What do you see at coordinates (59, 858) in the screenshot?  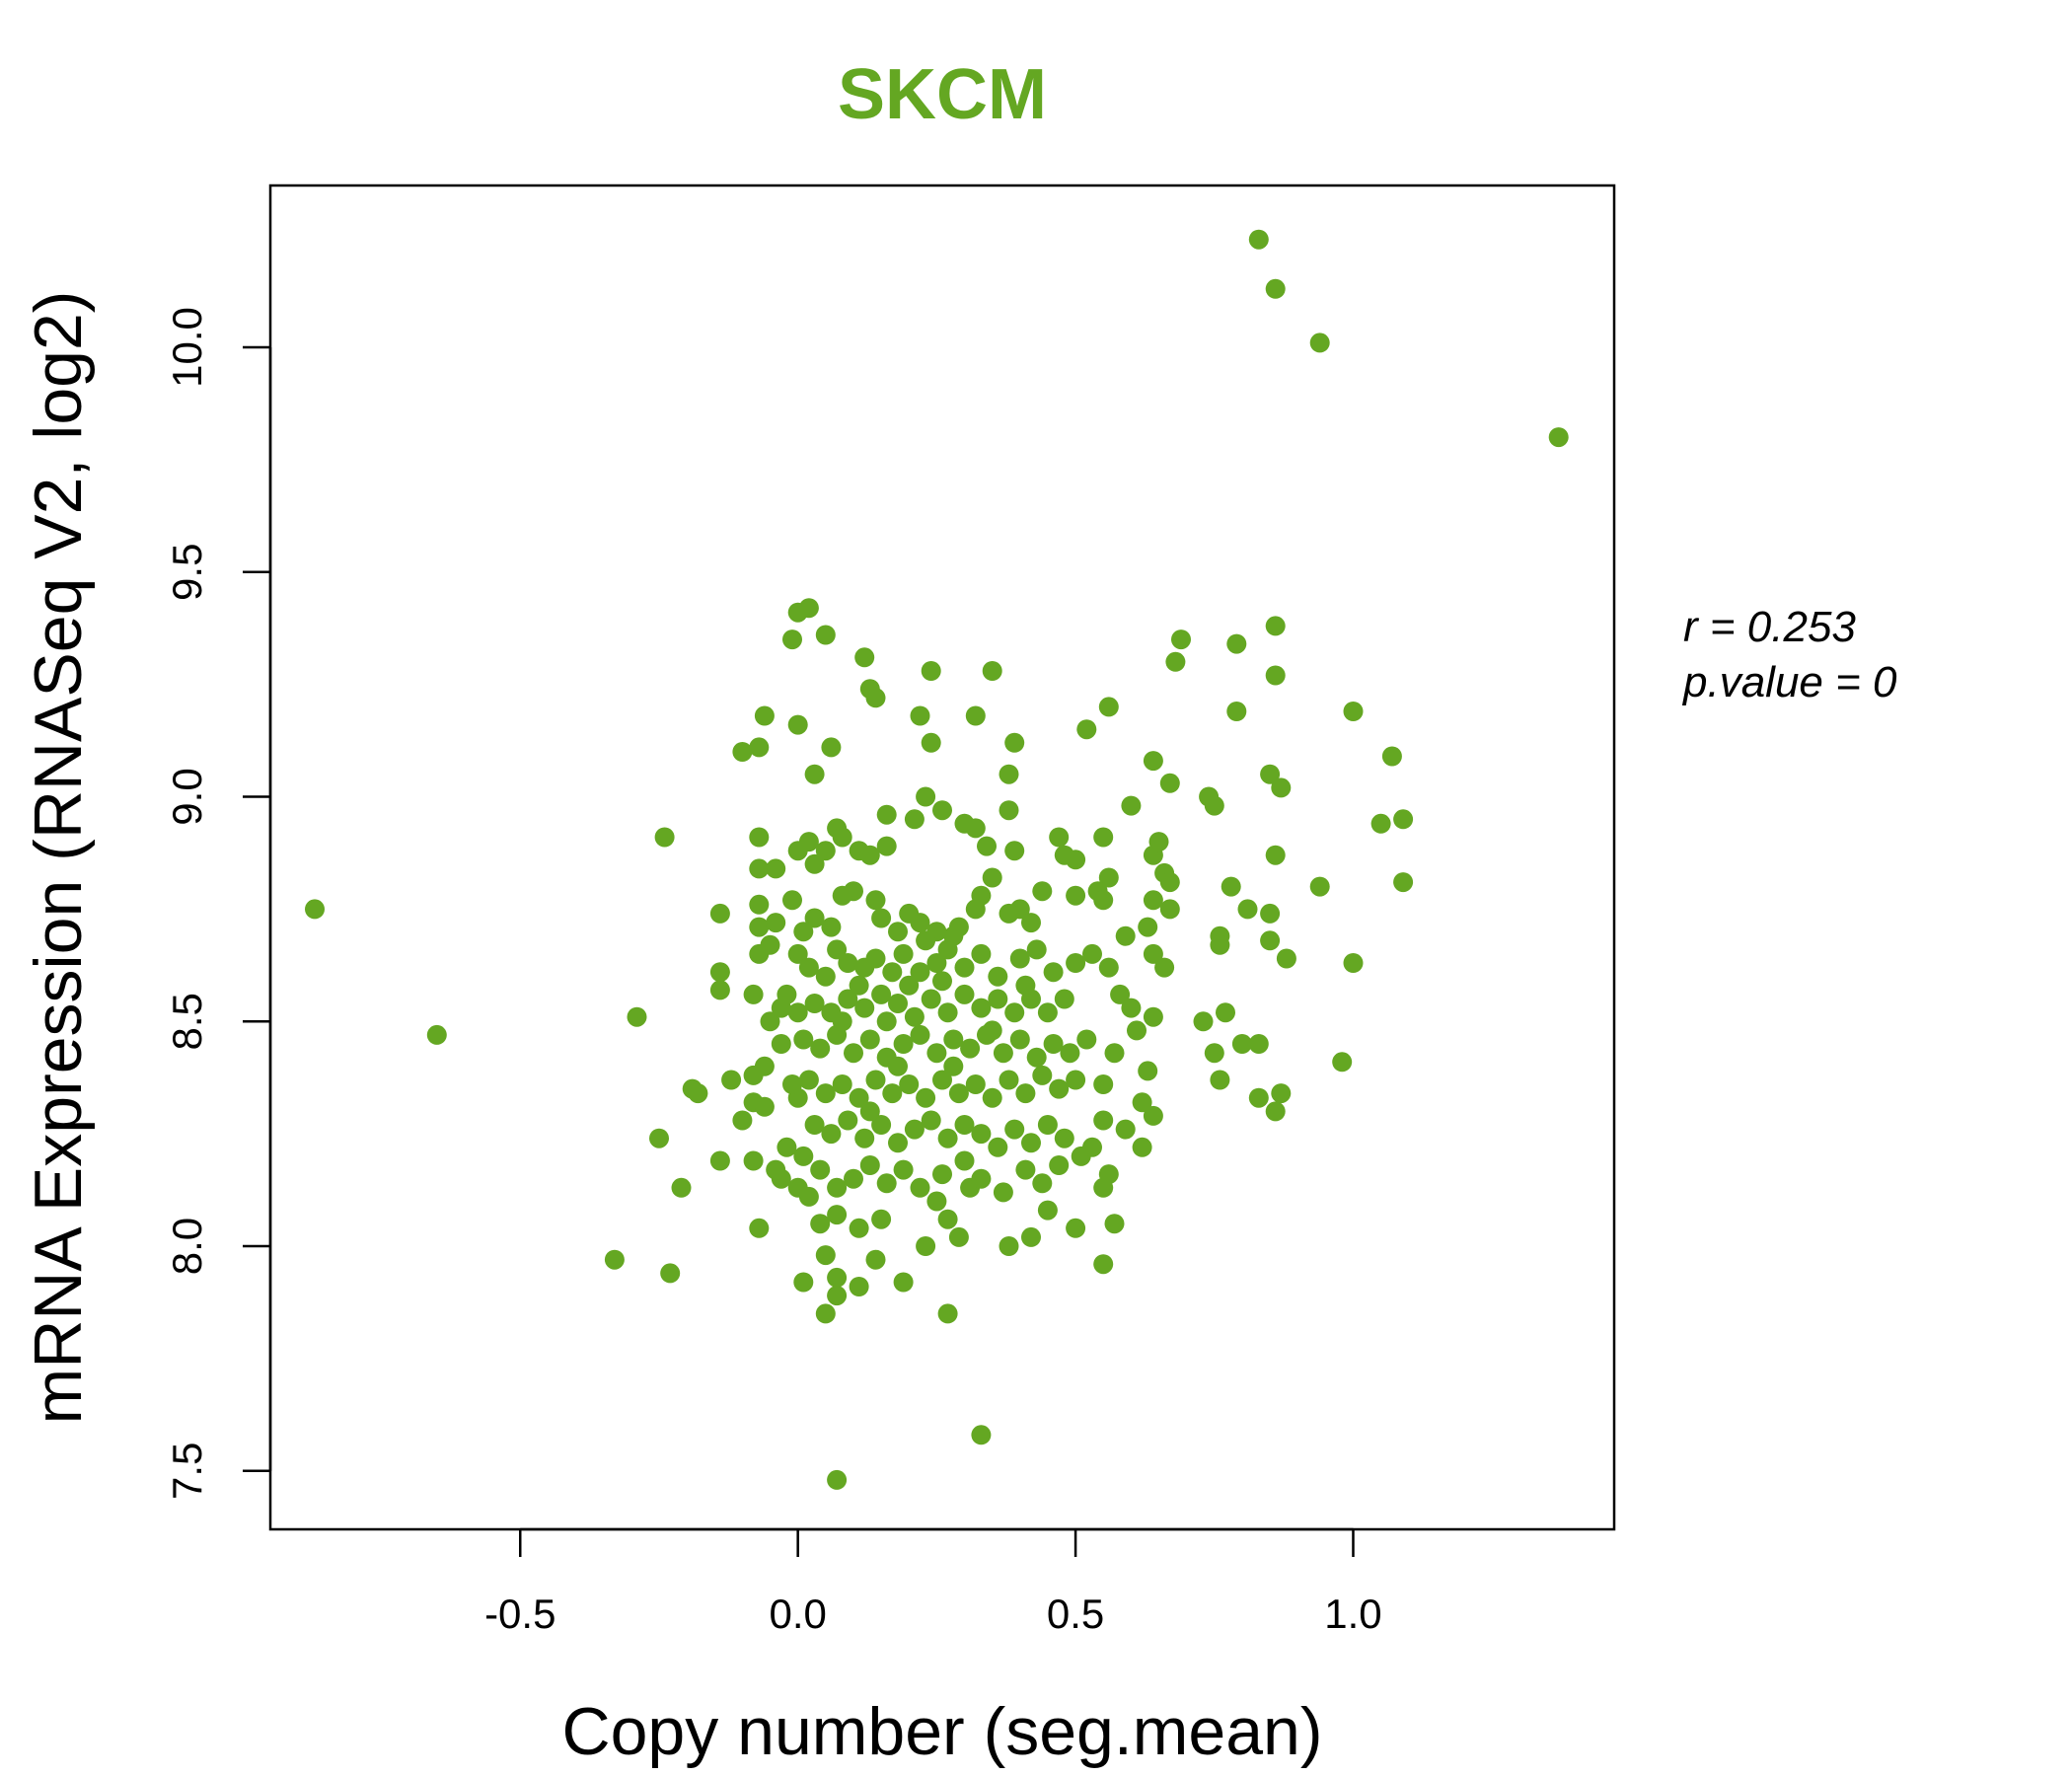 I see `y-axis-title: mRNA Expression (RNASeq V2, log2)` at bounding box center [59, 858].